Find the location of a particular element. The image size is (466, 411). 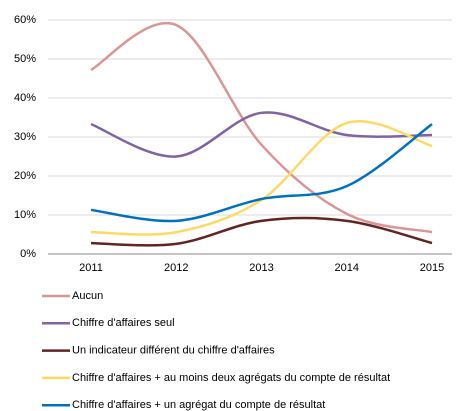

x-tick-label: 2012 is located at coordinates (176, 268).